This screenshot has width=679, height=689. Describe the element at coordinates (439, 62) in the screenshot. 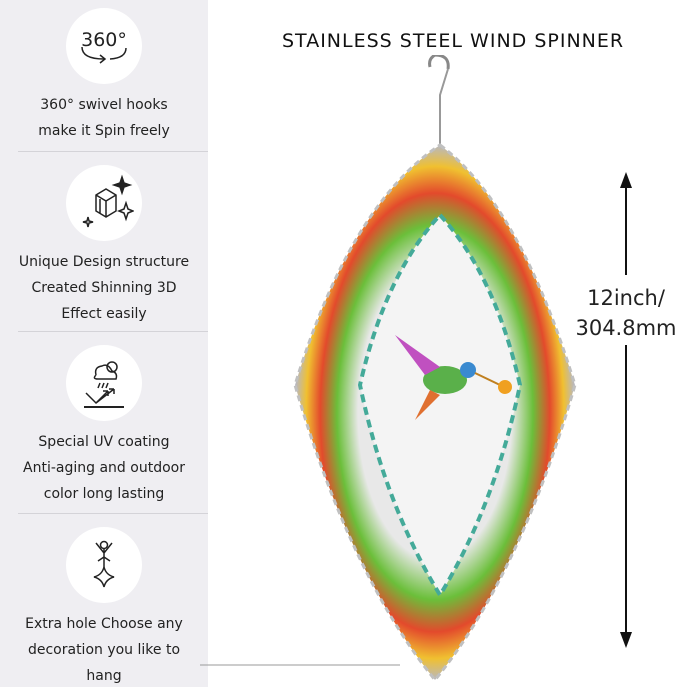

I see `hook` at that location.